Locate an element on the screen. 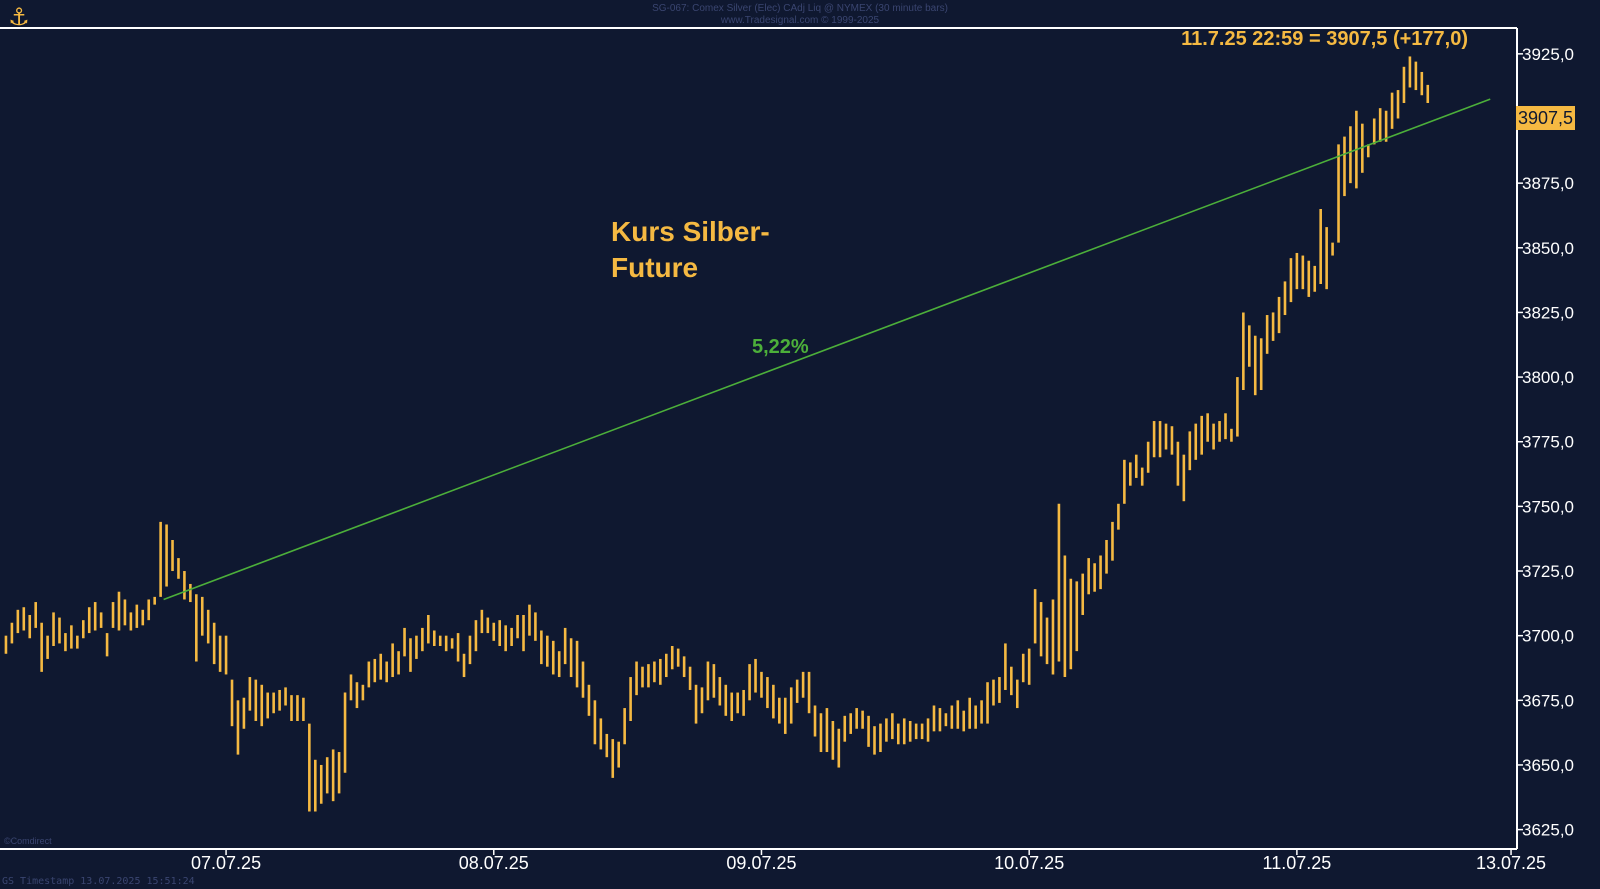  corner-watermark: ©Comdirect is located at coordinates (28, 841).